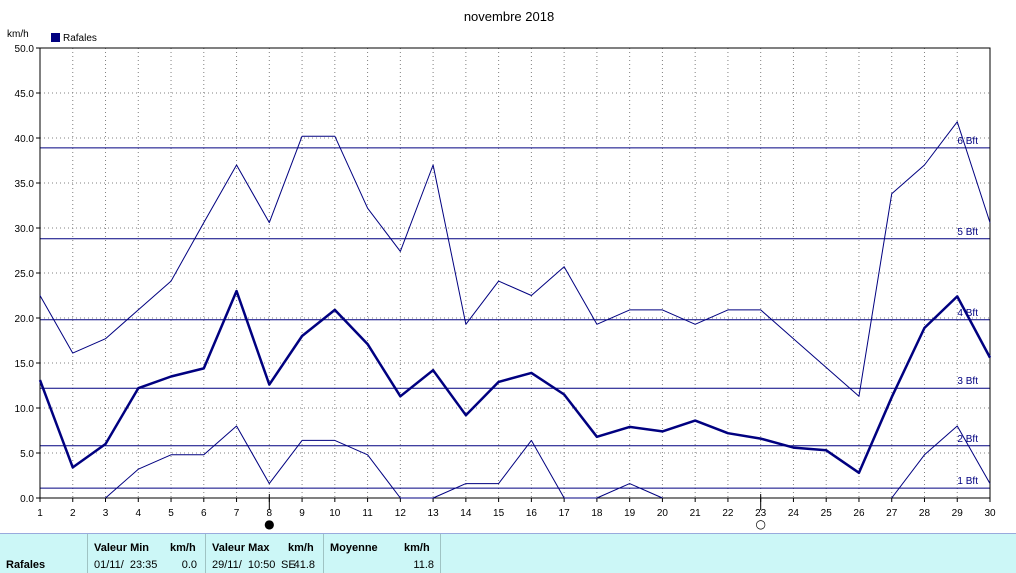 The height and width of the screenshot is (573, 1016). I want to click on x-tick-label: 17, so click(565, 513).